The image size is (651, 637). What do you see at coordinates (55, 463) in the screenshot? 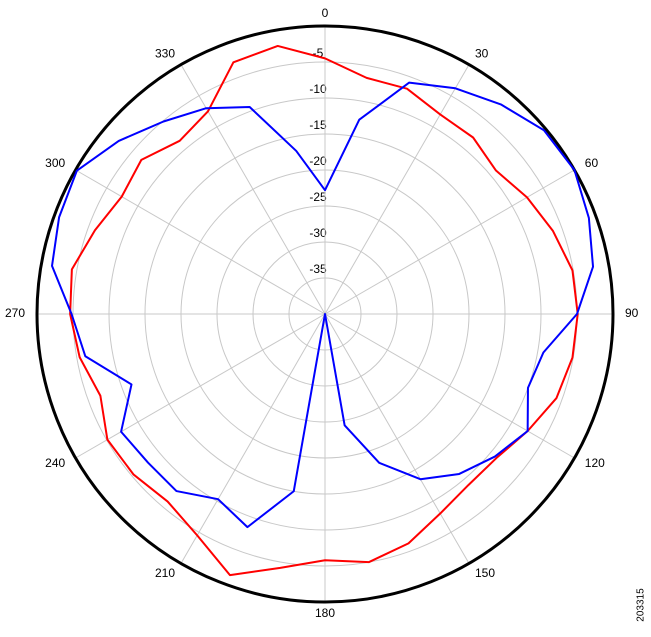
I see `angle-label: 240` at bounding box center [55, 463].